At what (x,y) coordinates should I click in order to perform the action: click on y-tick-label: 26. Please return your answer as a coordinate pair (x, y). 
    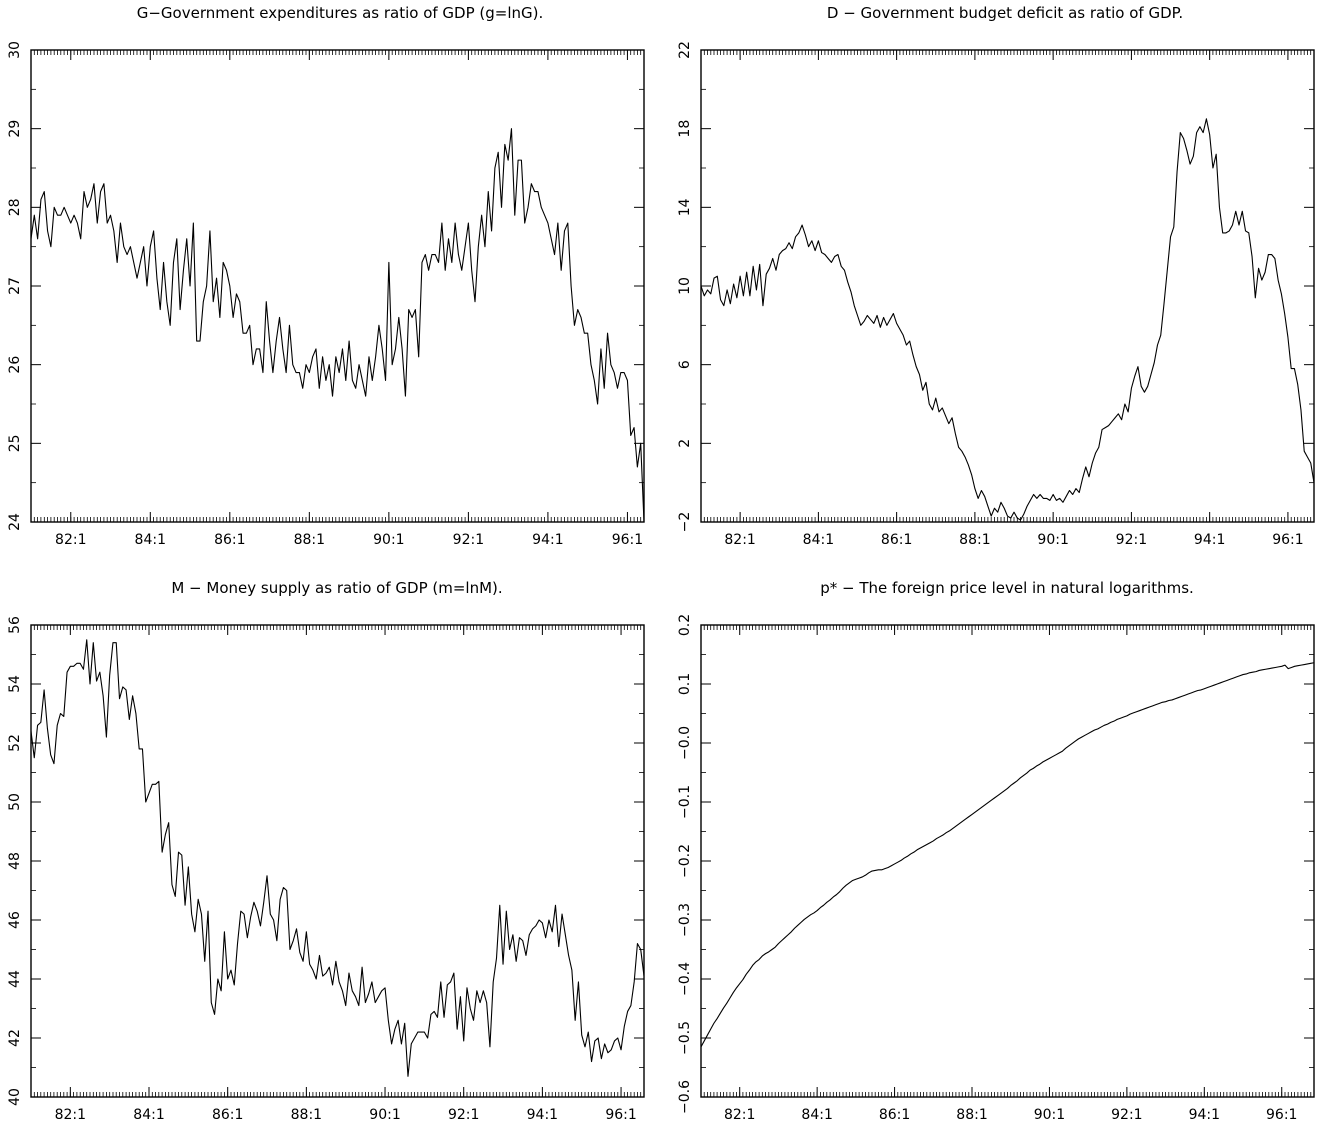
    Looking at the image, I should click on (15, 365).